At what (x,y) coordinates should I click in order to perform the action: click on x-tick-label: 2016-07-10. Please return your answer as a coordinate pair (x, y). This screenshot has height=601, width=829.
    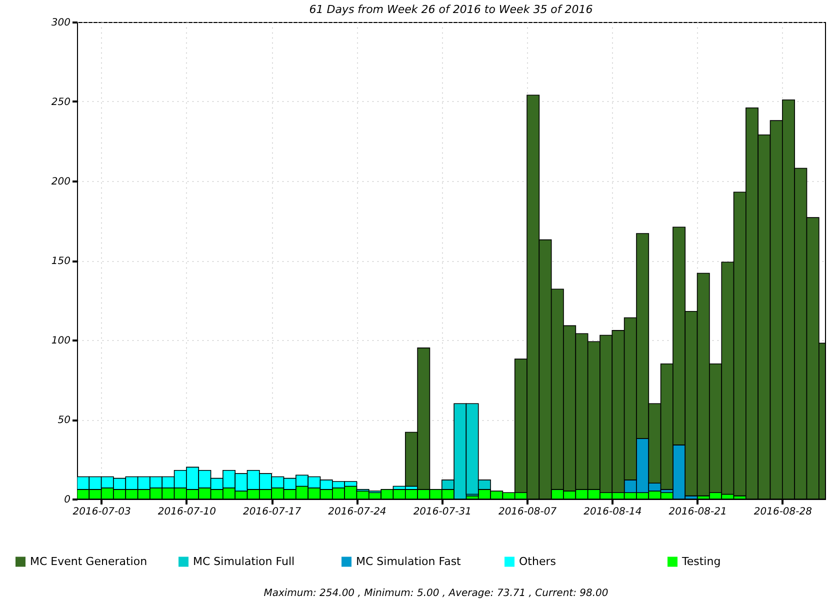
    Looking at the image, I should click on (187, 512).